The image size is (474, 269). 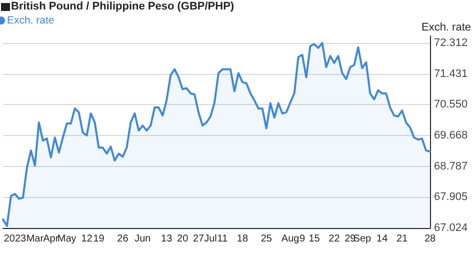 I want to click on x-tick-label: 15, so click(x=314, y=239).